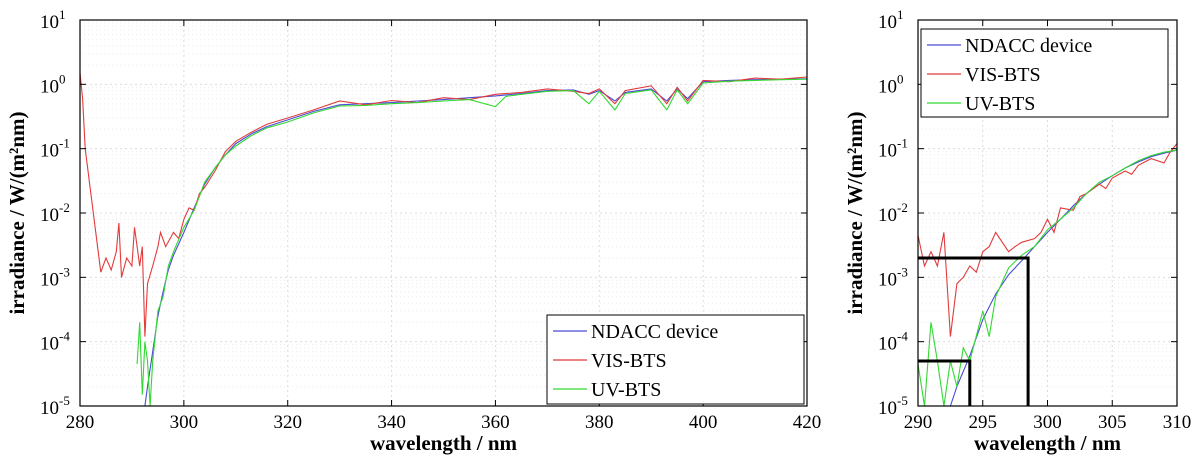  Describe the element at coordinates (1112, 422) in the screenshot. I see `x-tick-label: 305` at that location.